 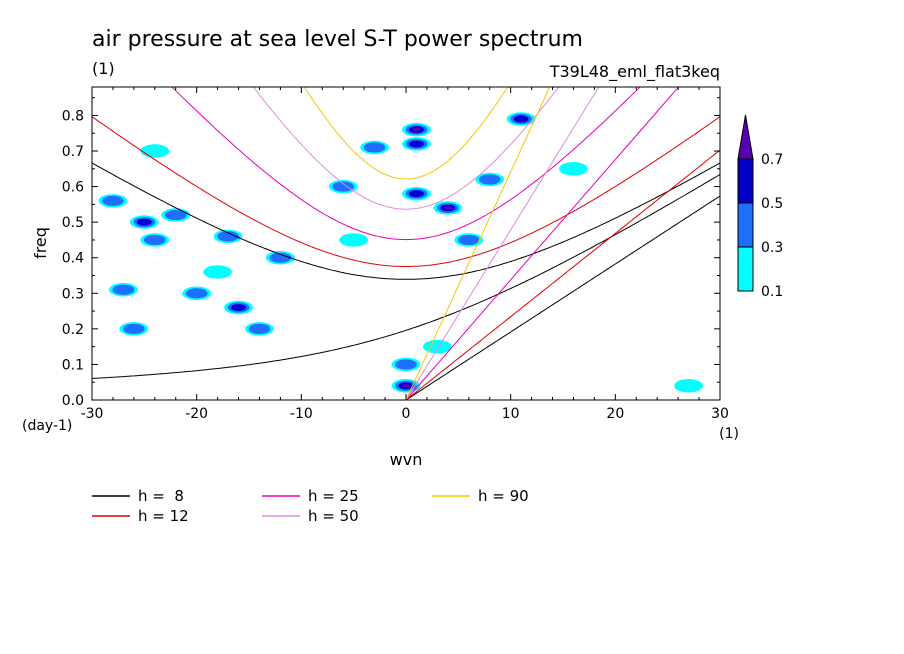 What do you see at coordinates (634, 72) in the screenshot?
I see `experiment-label: T39L48_eml_flat3keq` at bounding box center [634, 72].